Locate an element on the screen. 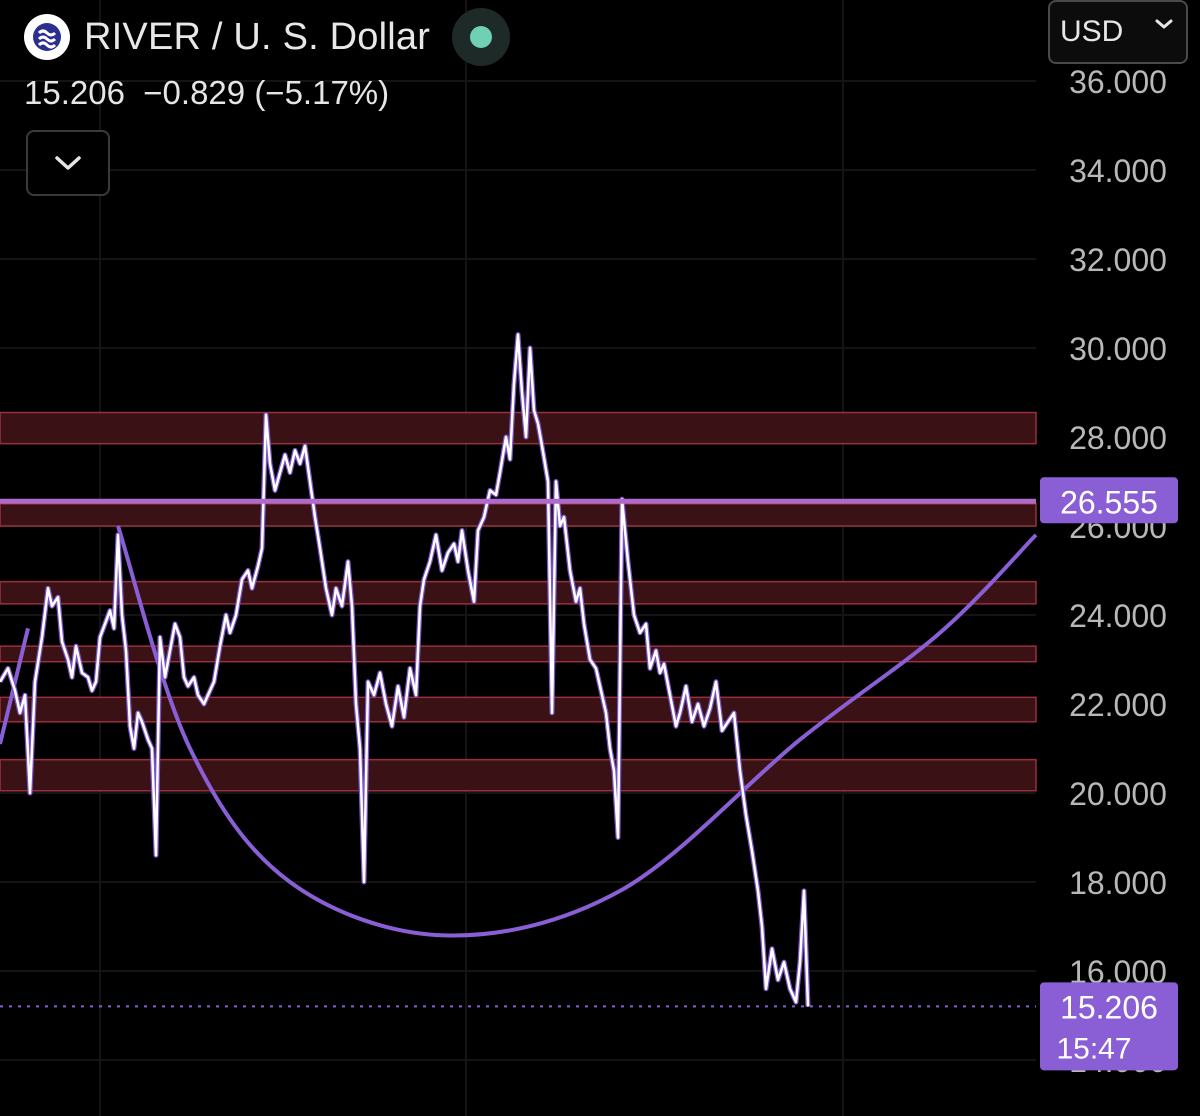 The height and width of the screenshot is (1116, 1200). collapse-button is located at coordinates (68, 163).